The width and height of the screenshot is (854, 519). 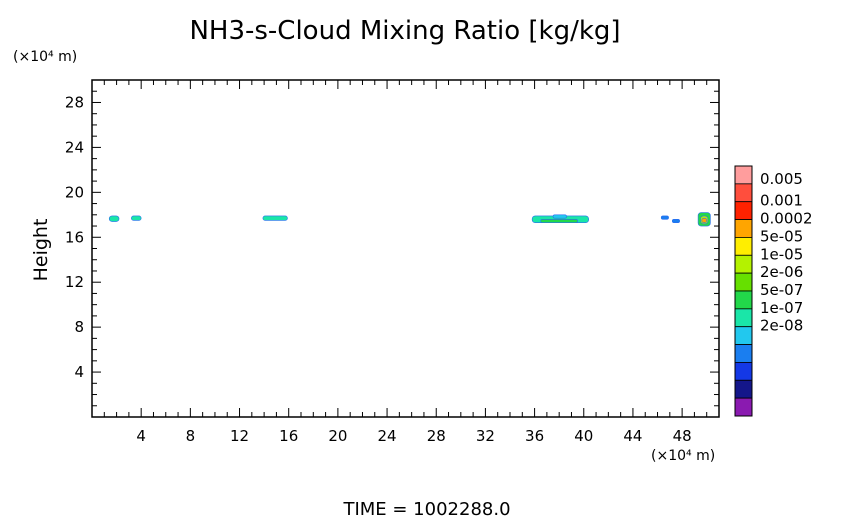 I want to click on colorbar-label: 2e-06, so click(x=781, y=272).